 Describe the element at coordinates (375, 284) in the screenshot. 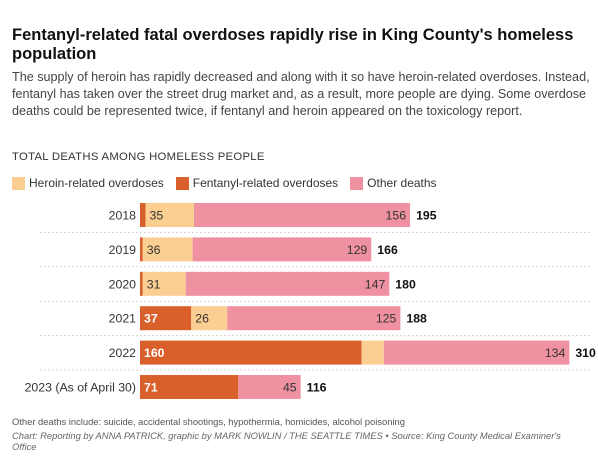

I see `data-label: 147` at that location.